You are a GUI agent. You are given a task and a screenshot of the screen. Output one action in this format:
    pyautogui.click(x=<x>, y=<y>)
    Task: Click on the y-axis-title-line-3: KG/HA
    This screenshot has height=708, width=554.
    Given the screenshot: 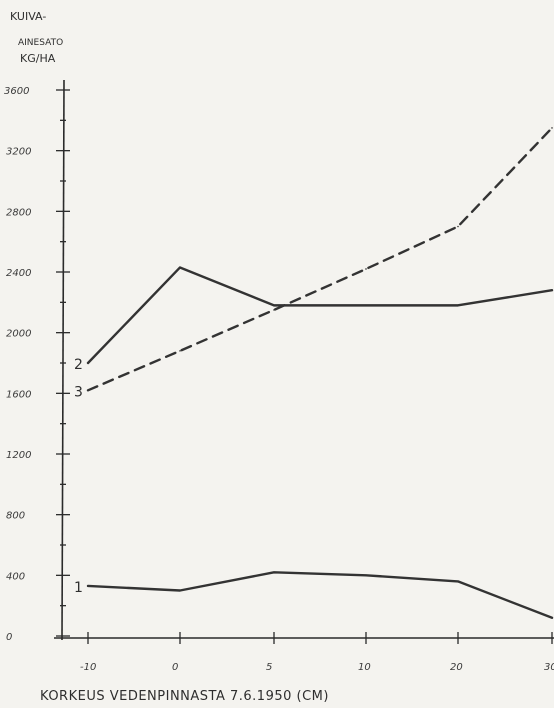 What is the action you would take?
    pyautogui.click(x=38, y=58)
    